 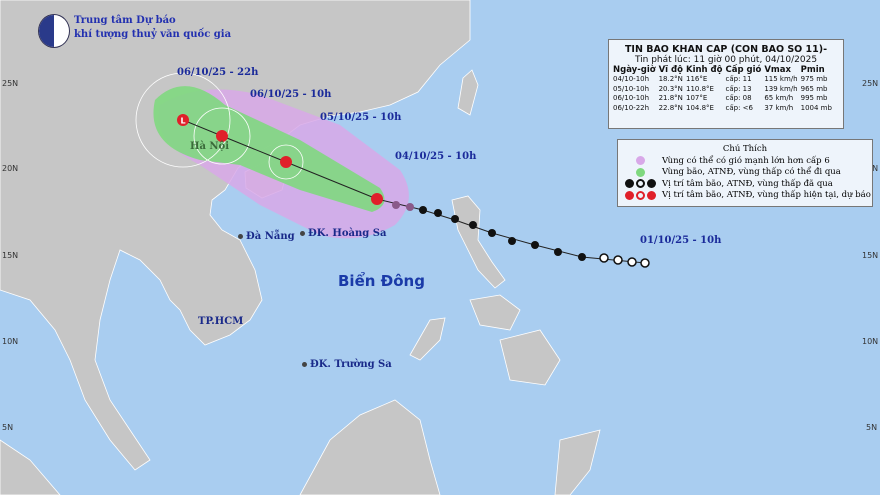 What do you see at coordinates (704, 70) in the screenshot?
I see `column-header: Kinh độ` at bounding box center [704, 70].